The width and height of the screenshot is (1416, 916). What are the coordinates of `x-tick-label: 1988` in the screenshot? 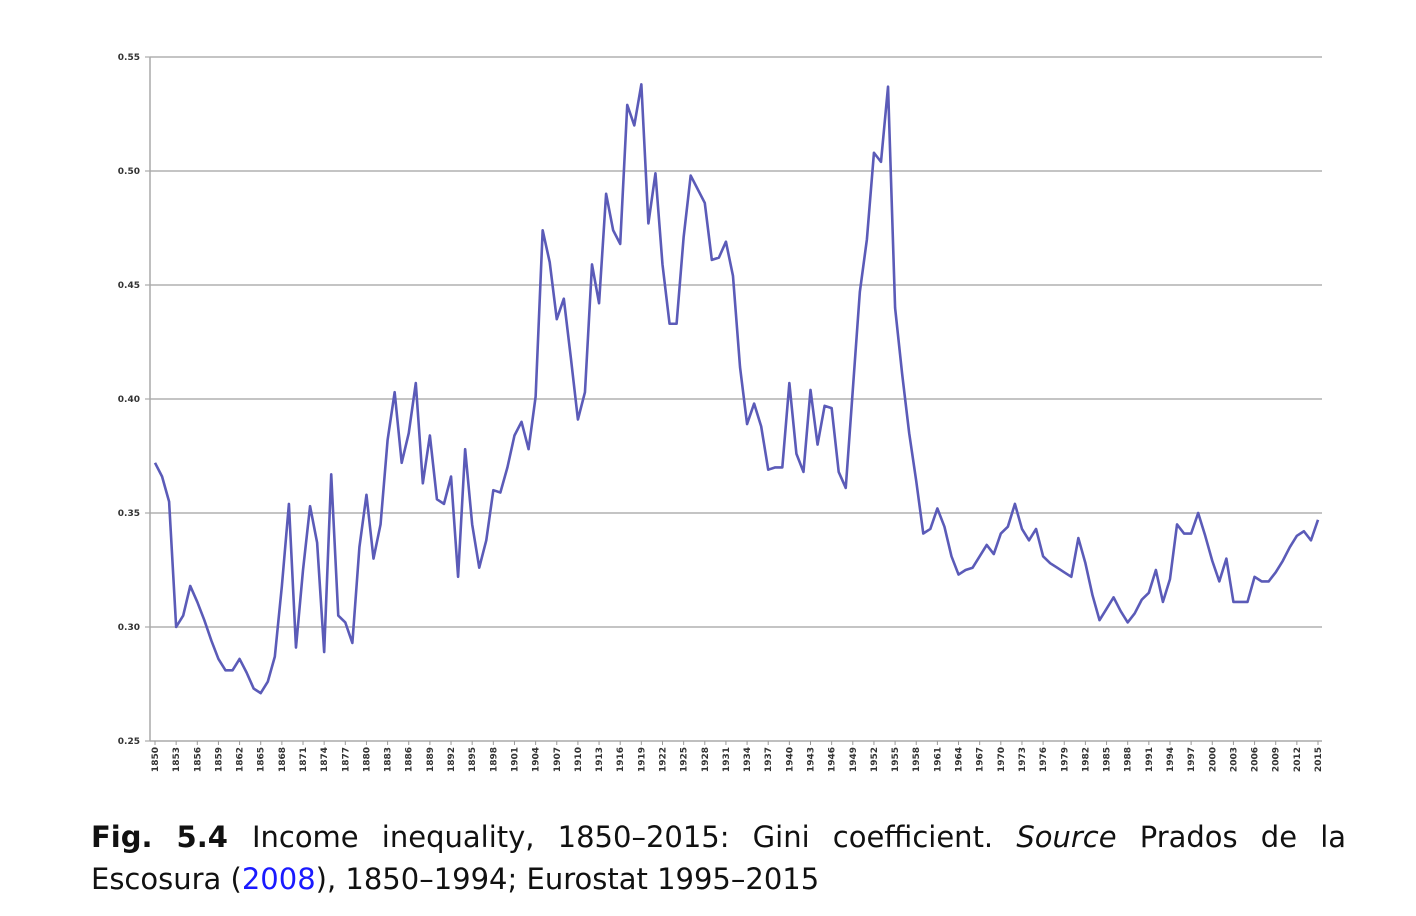 It's located at (1129, 759).